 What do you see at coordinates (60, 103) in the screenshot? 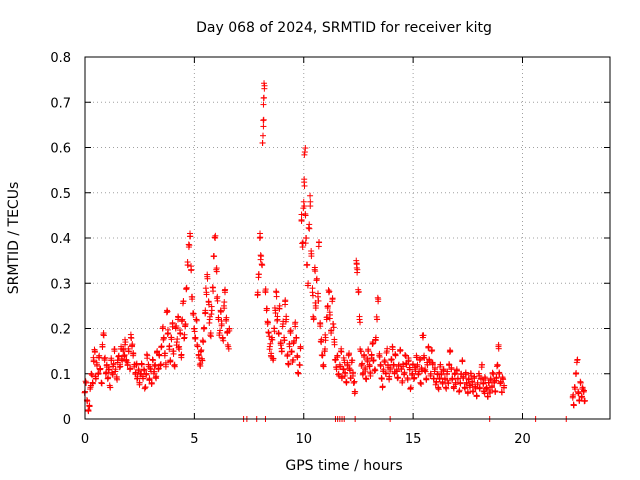
I see `y-tick-label: 0.7` at bounding box center [60, 103].